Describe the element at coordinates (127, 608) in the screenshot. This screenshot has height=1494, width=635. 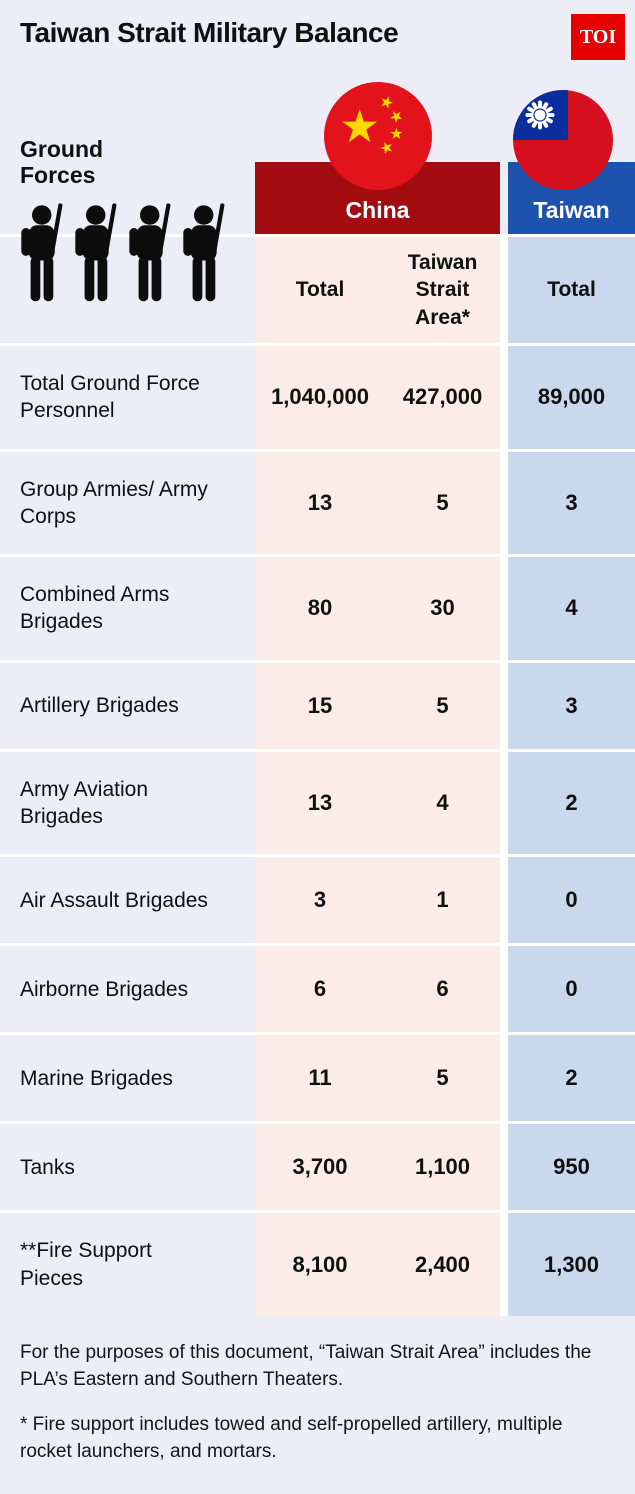
I see `row-label: Combined Arms Brigades` at that location.